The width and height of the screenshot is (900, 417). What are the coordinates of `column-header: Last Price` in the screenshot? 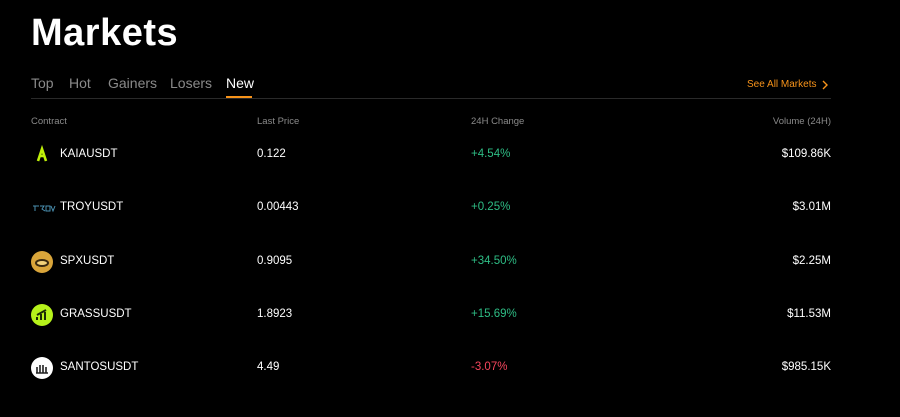 It's located at (278, 121).